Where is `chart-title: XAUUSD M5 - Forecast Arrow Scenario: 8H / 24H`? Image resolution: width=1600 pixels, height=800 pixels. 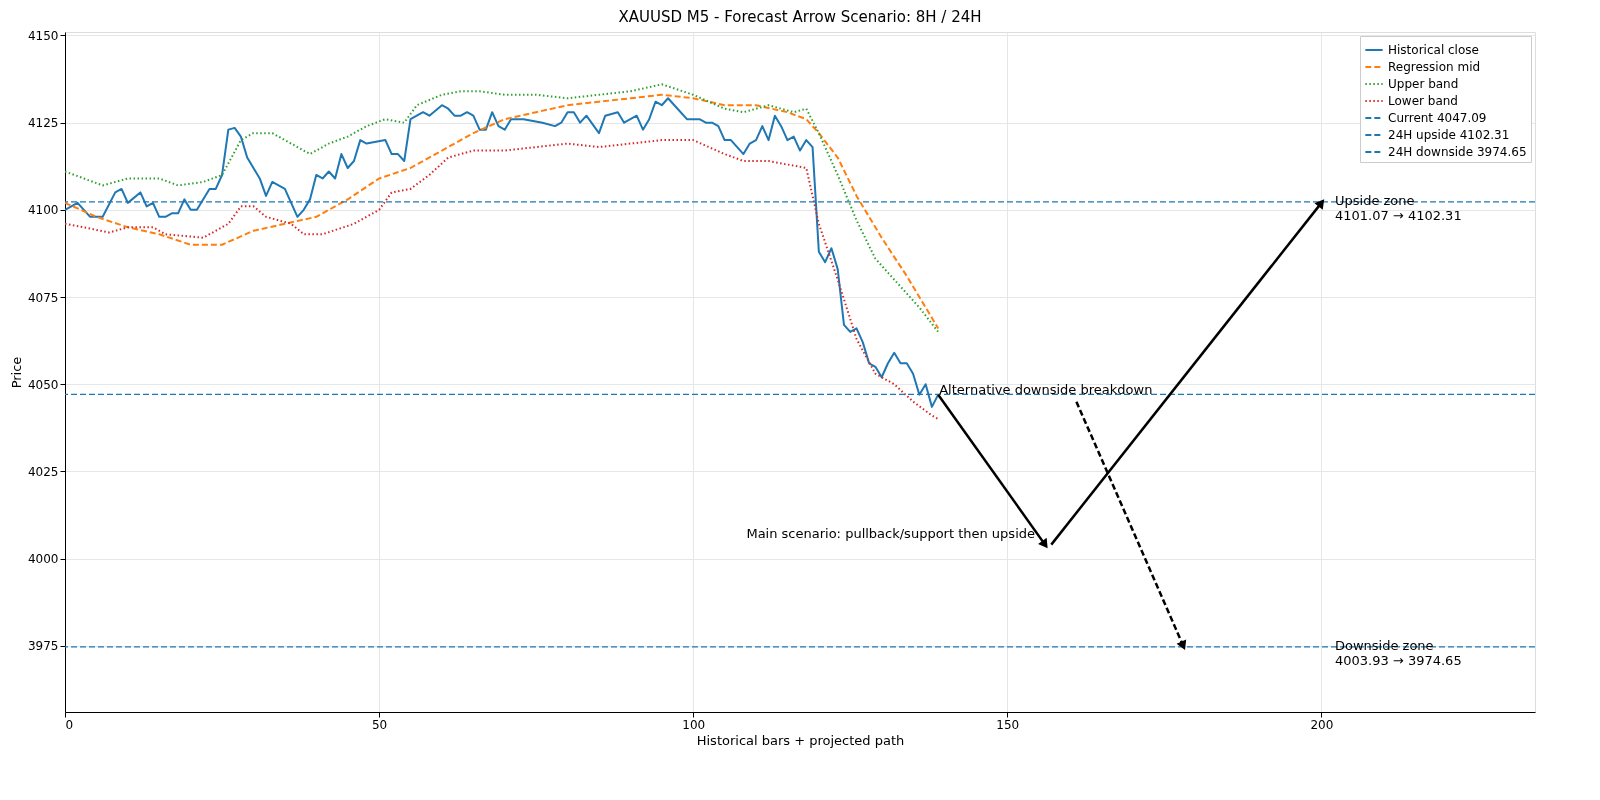
chart-title: XAUUSD M5 - Forecast Arrow Scenario: 8H / 24H is located at coordinates (800, 17).